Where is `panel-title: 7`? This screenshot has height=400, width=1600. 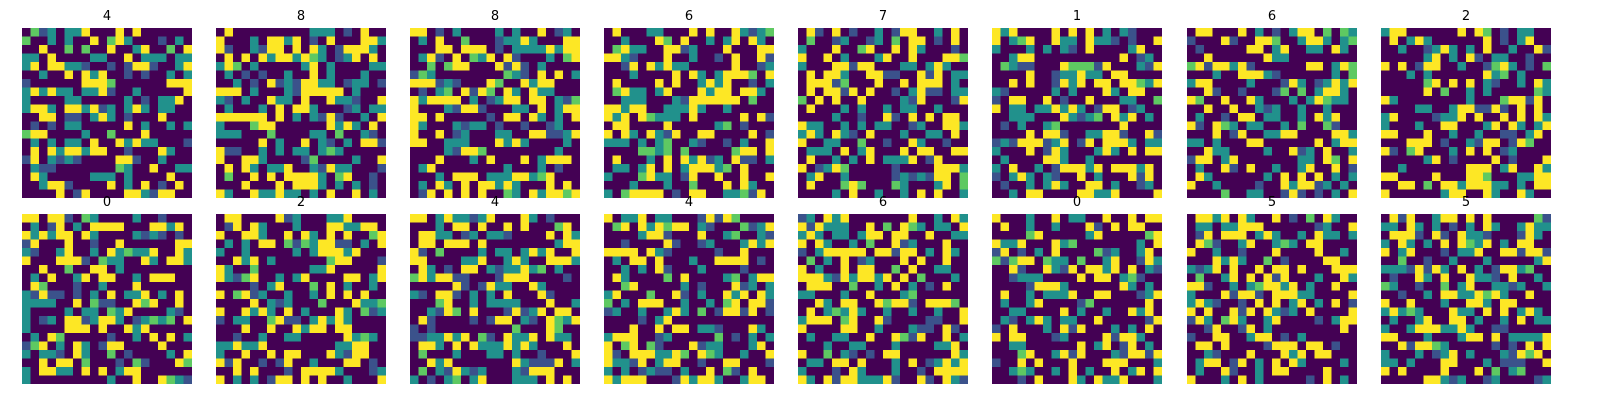 panel-title: 7 is located at coordinates (883, 16).